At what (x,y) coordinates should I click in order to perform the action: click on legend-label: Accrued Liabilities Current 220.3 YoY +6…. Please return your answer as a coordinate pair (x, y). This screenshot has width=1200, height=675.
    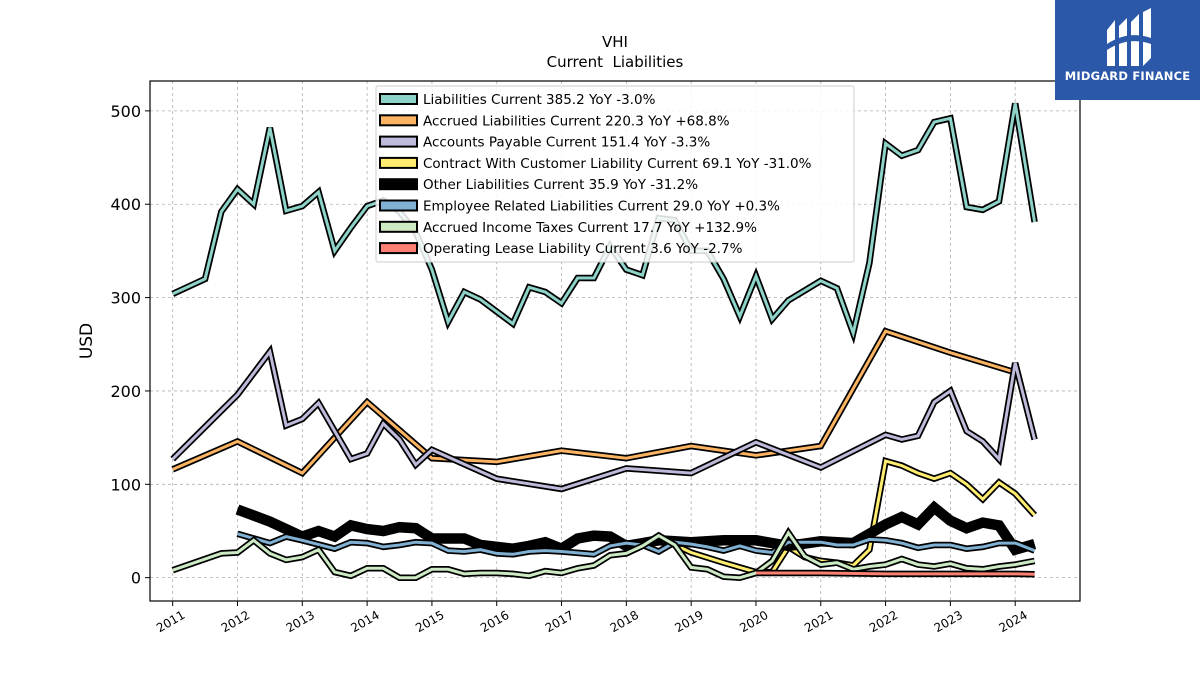
    Looking at the image, I should click on (576, 121).